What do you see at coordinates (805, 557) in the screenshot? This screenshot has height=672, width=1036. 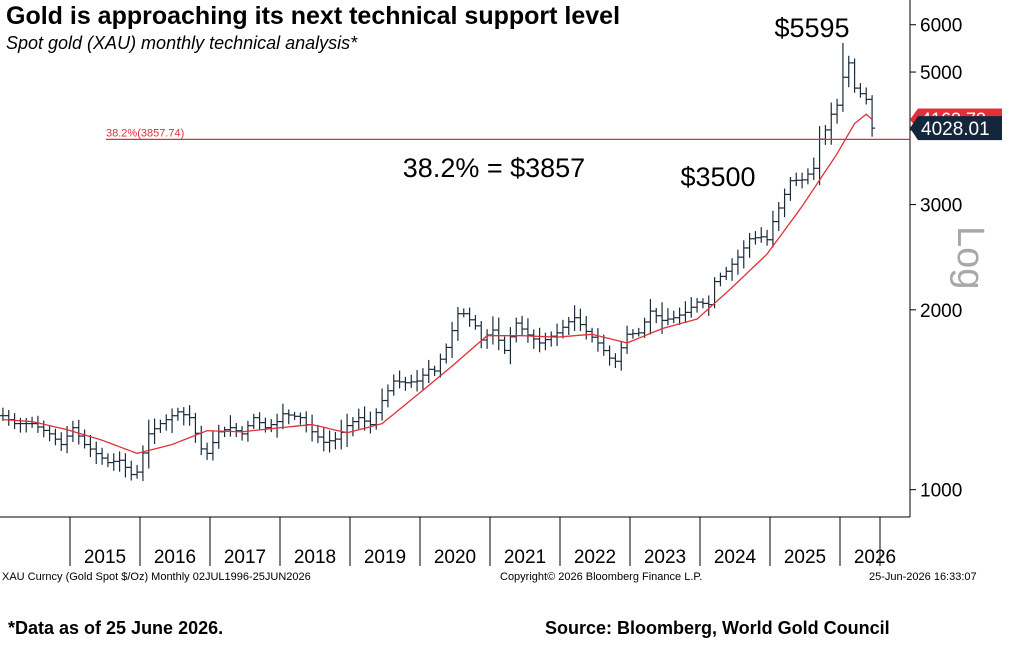 I see `x-tick-label: 2025` at bounding box center [805, 557].